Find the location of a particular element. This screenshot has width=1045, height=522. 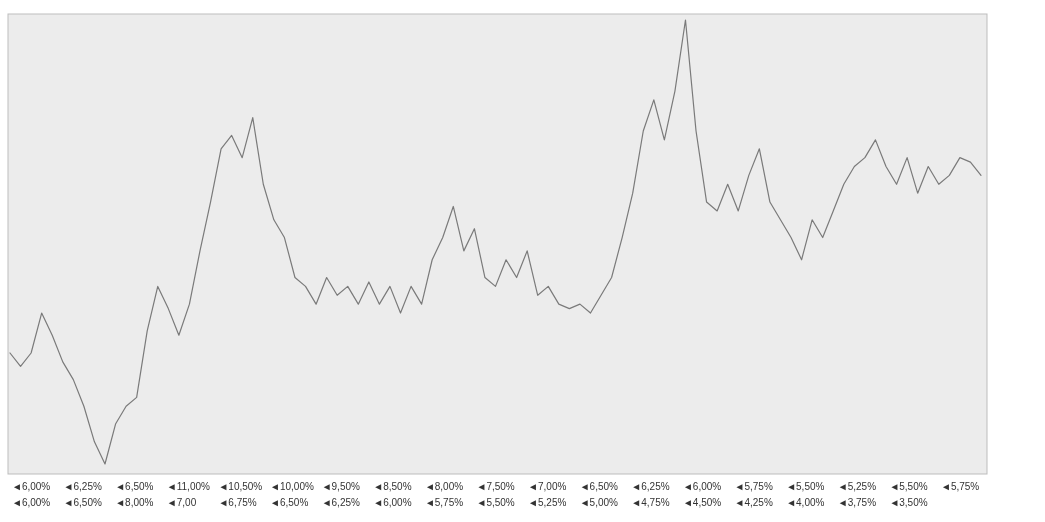

text: ◄5,00% is located at coordinates (599, 502).